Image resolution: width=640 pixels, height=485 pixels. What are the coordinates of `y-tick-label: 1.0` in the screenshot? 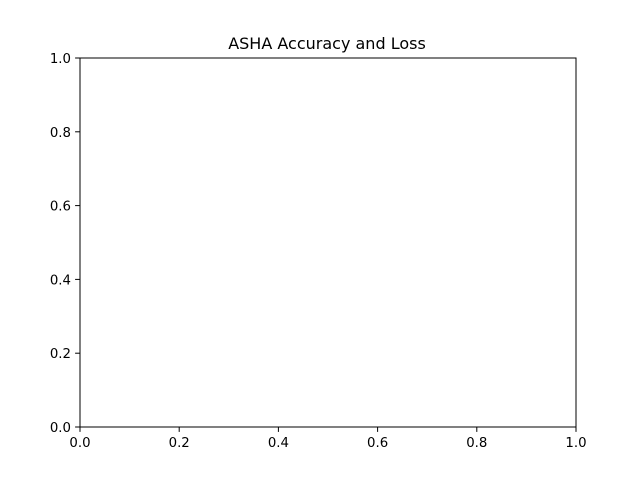 It's located at (60, 59).